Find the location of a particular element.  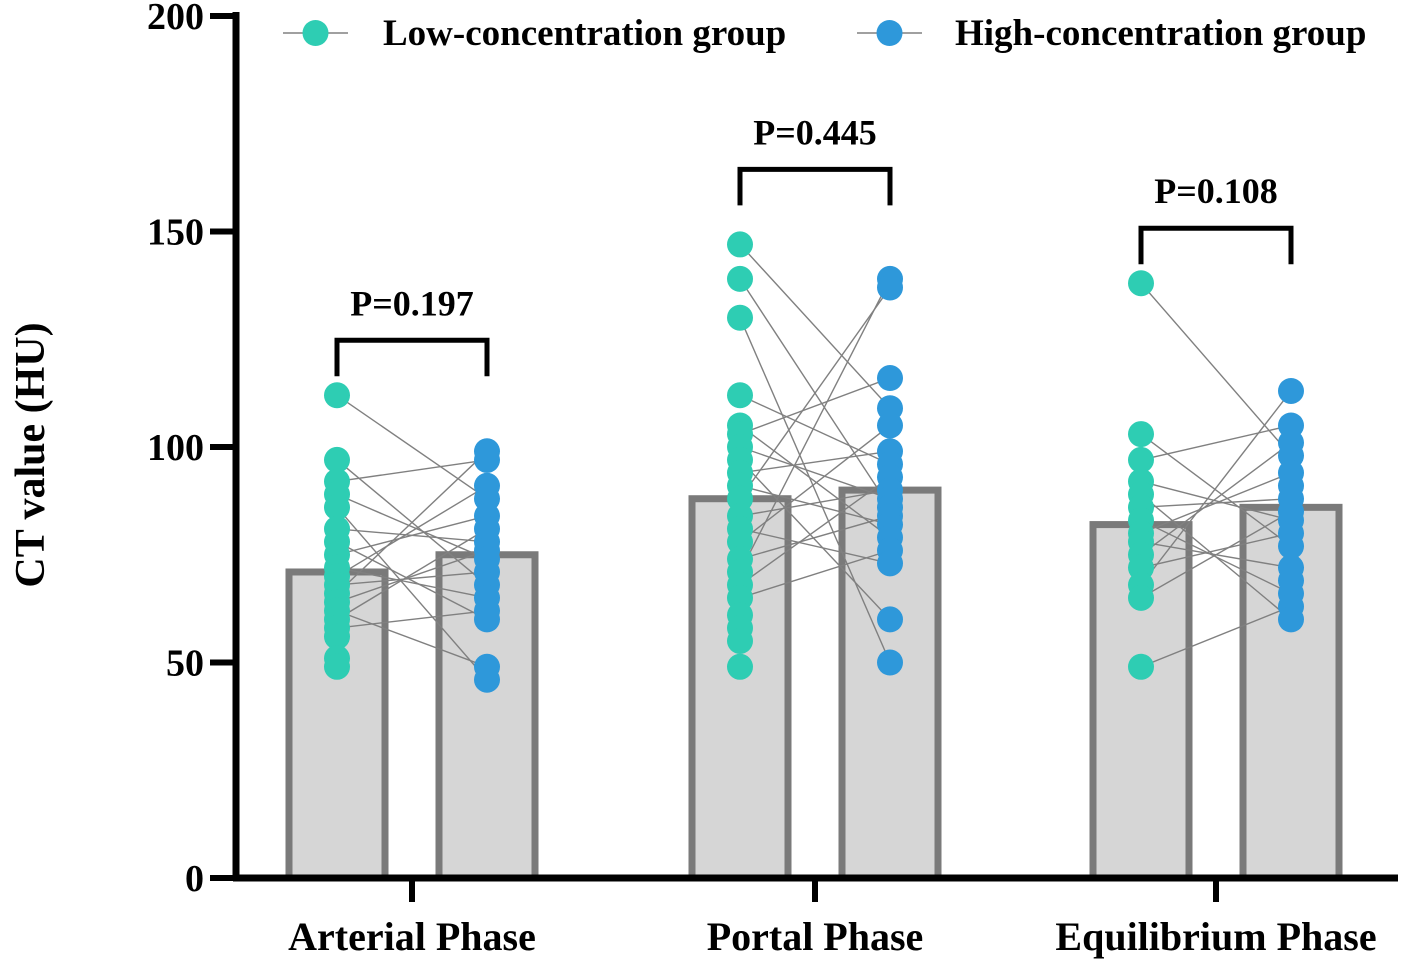

legend-marker-high is located at coordinates (889, 33).